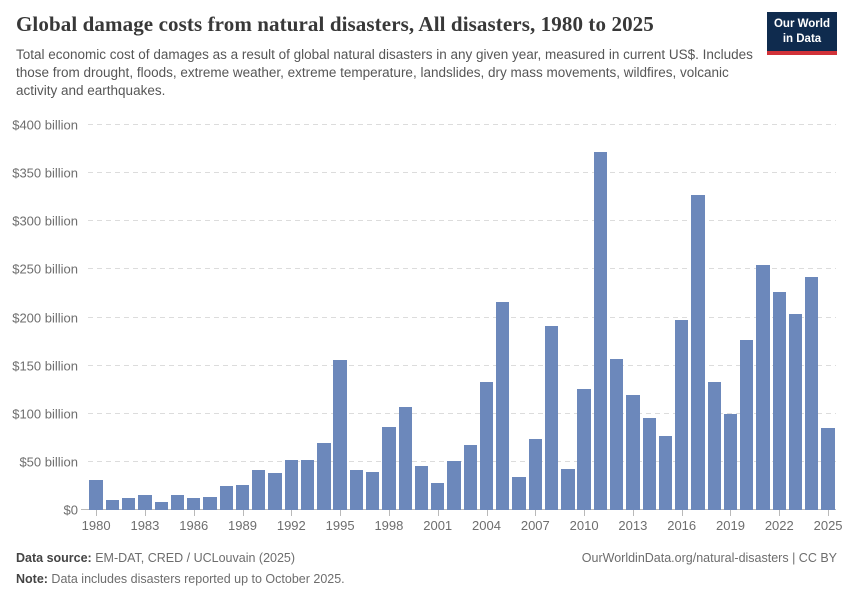 The image size is (850, 600). Describe the element at coordinates (730, 461) in the screenshot. I see `bar-2019` at that location.